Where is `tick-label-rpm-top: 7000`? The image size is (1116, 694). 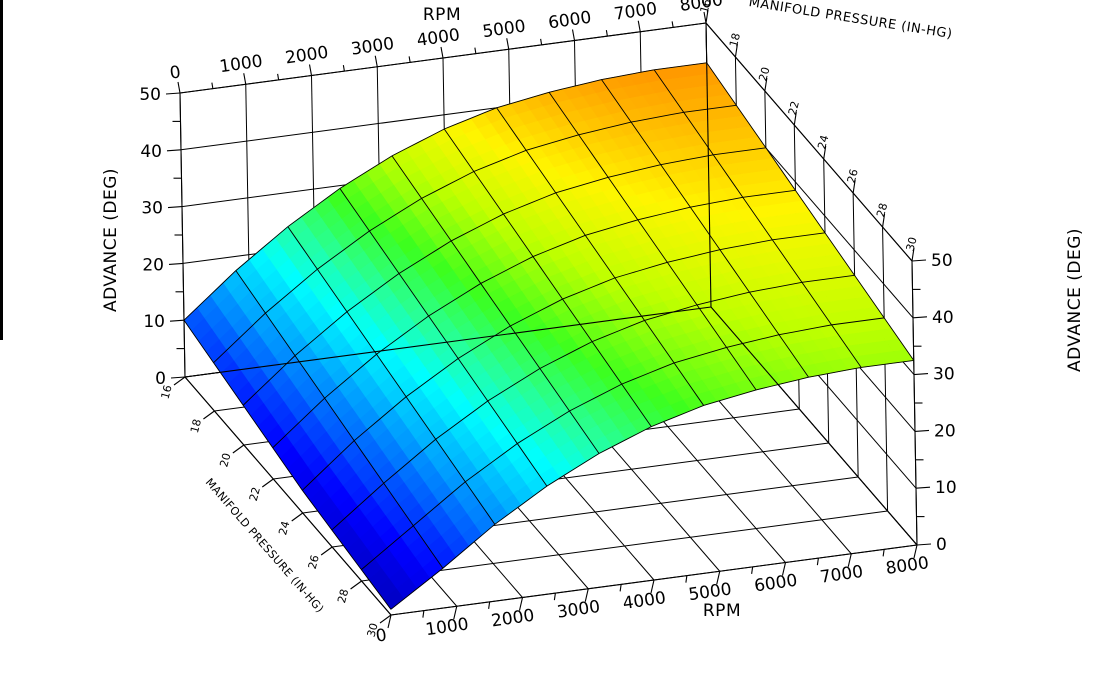
tick-label-rpm-top: 7000 is located at coordinates (636, 12).